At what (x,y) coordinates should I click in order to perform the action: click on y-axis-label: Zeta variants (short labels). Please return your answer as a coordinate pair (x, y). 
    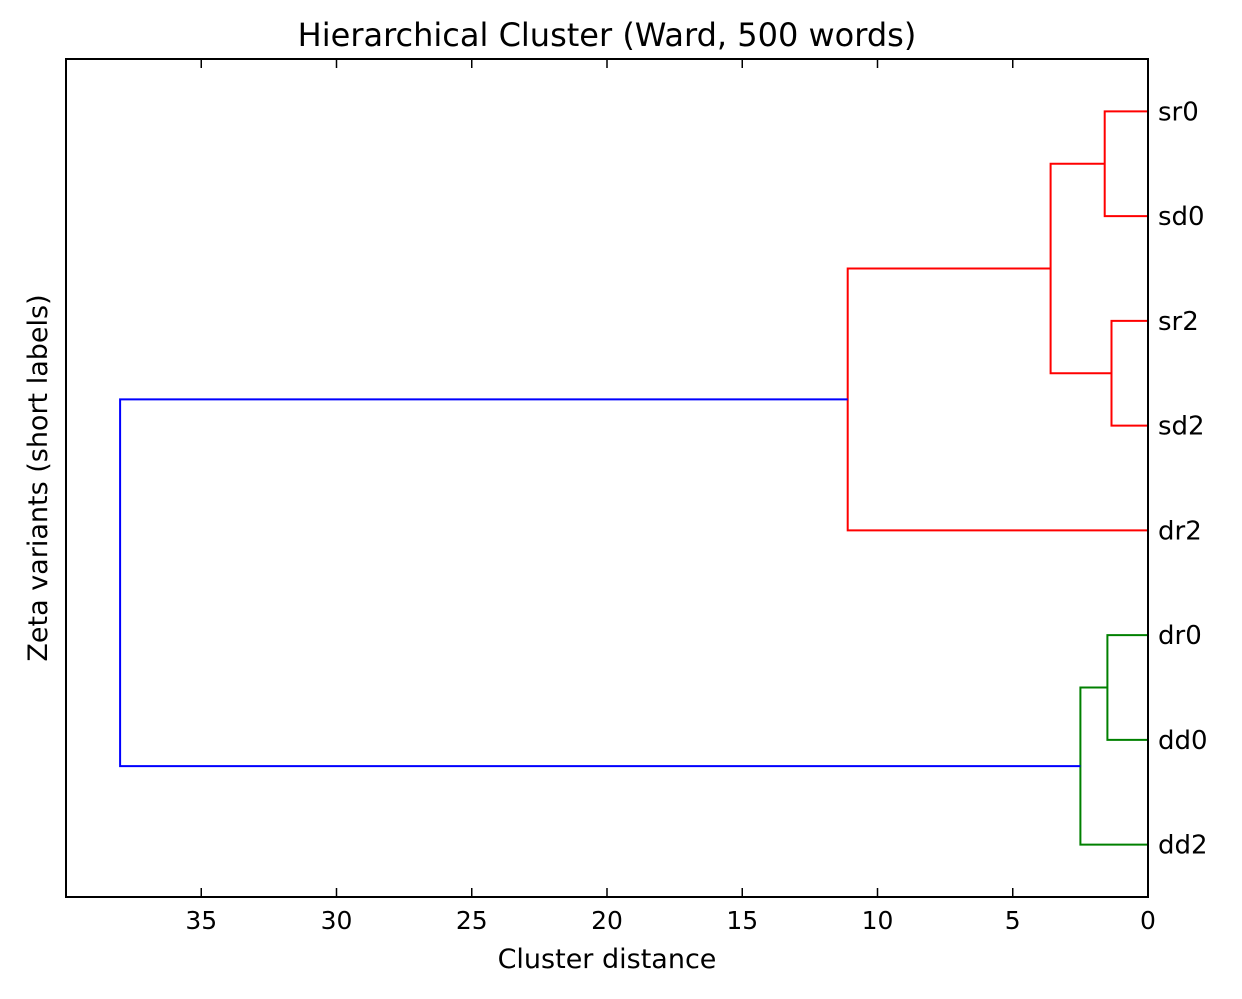
    Looking at the image, I should click on (38, 477).